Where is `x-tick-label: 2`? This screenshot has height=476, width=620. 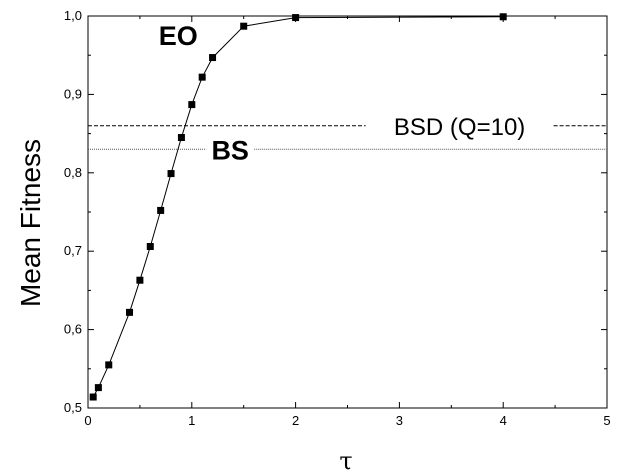 x-tick-label: 2 is located at coordinates (295, 420).